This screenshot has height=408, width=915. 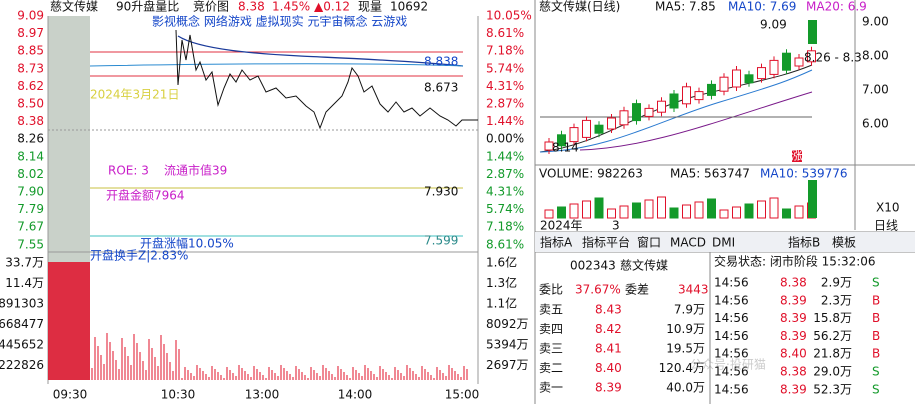 I want to click on price-tick: 7.79, so click(x=30, y=209).